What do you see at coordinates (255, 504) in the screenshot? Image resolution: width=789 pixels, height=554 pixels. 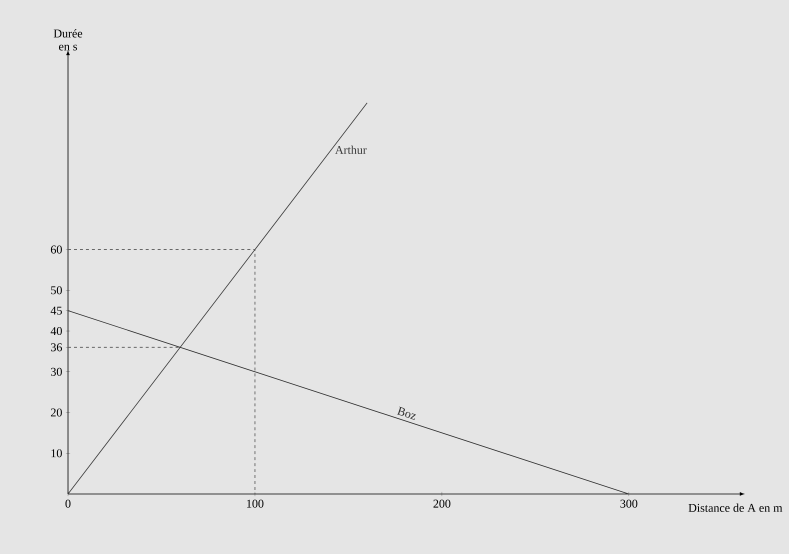 I see `x-tick-label: 100` at bounding box center [255, 504].